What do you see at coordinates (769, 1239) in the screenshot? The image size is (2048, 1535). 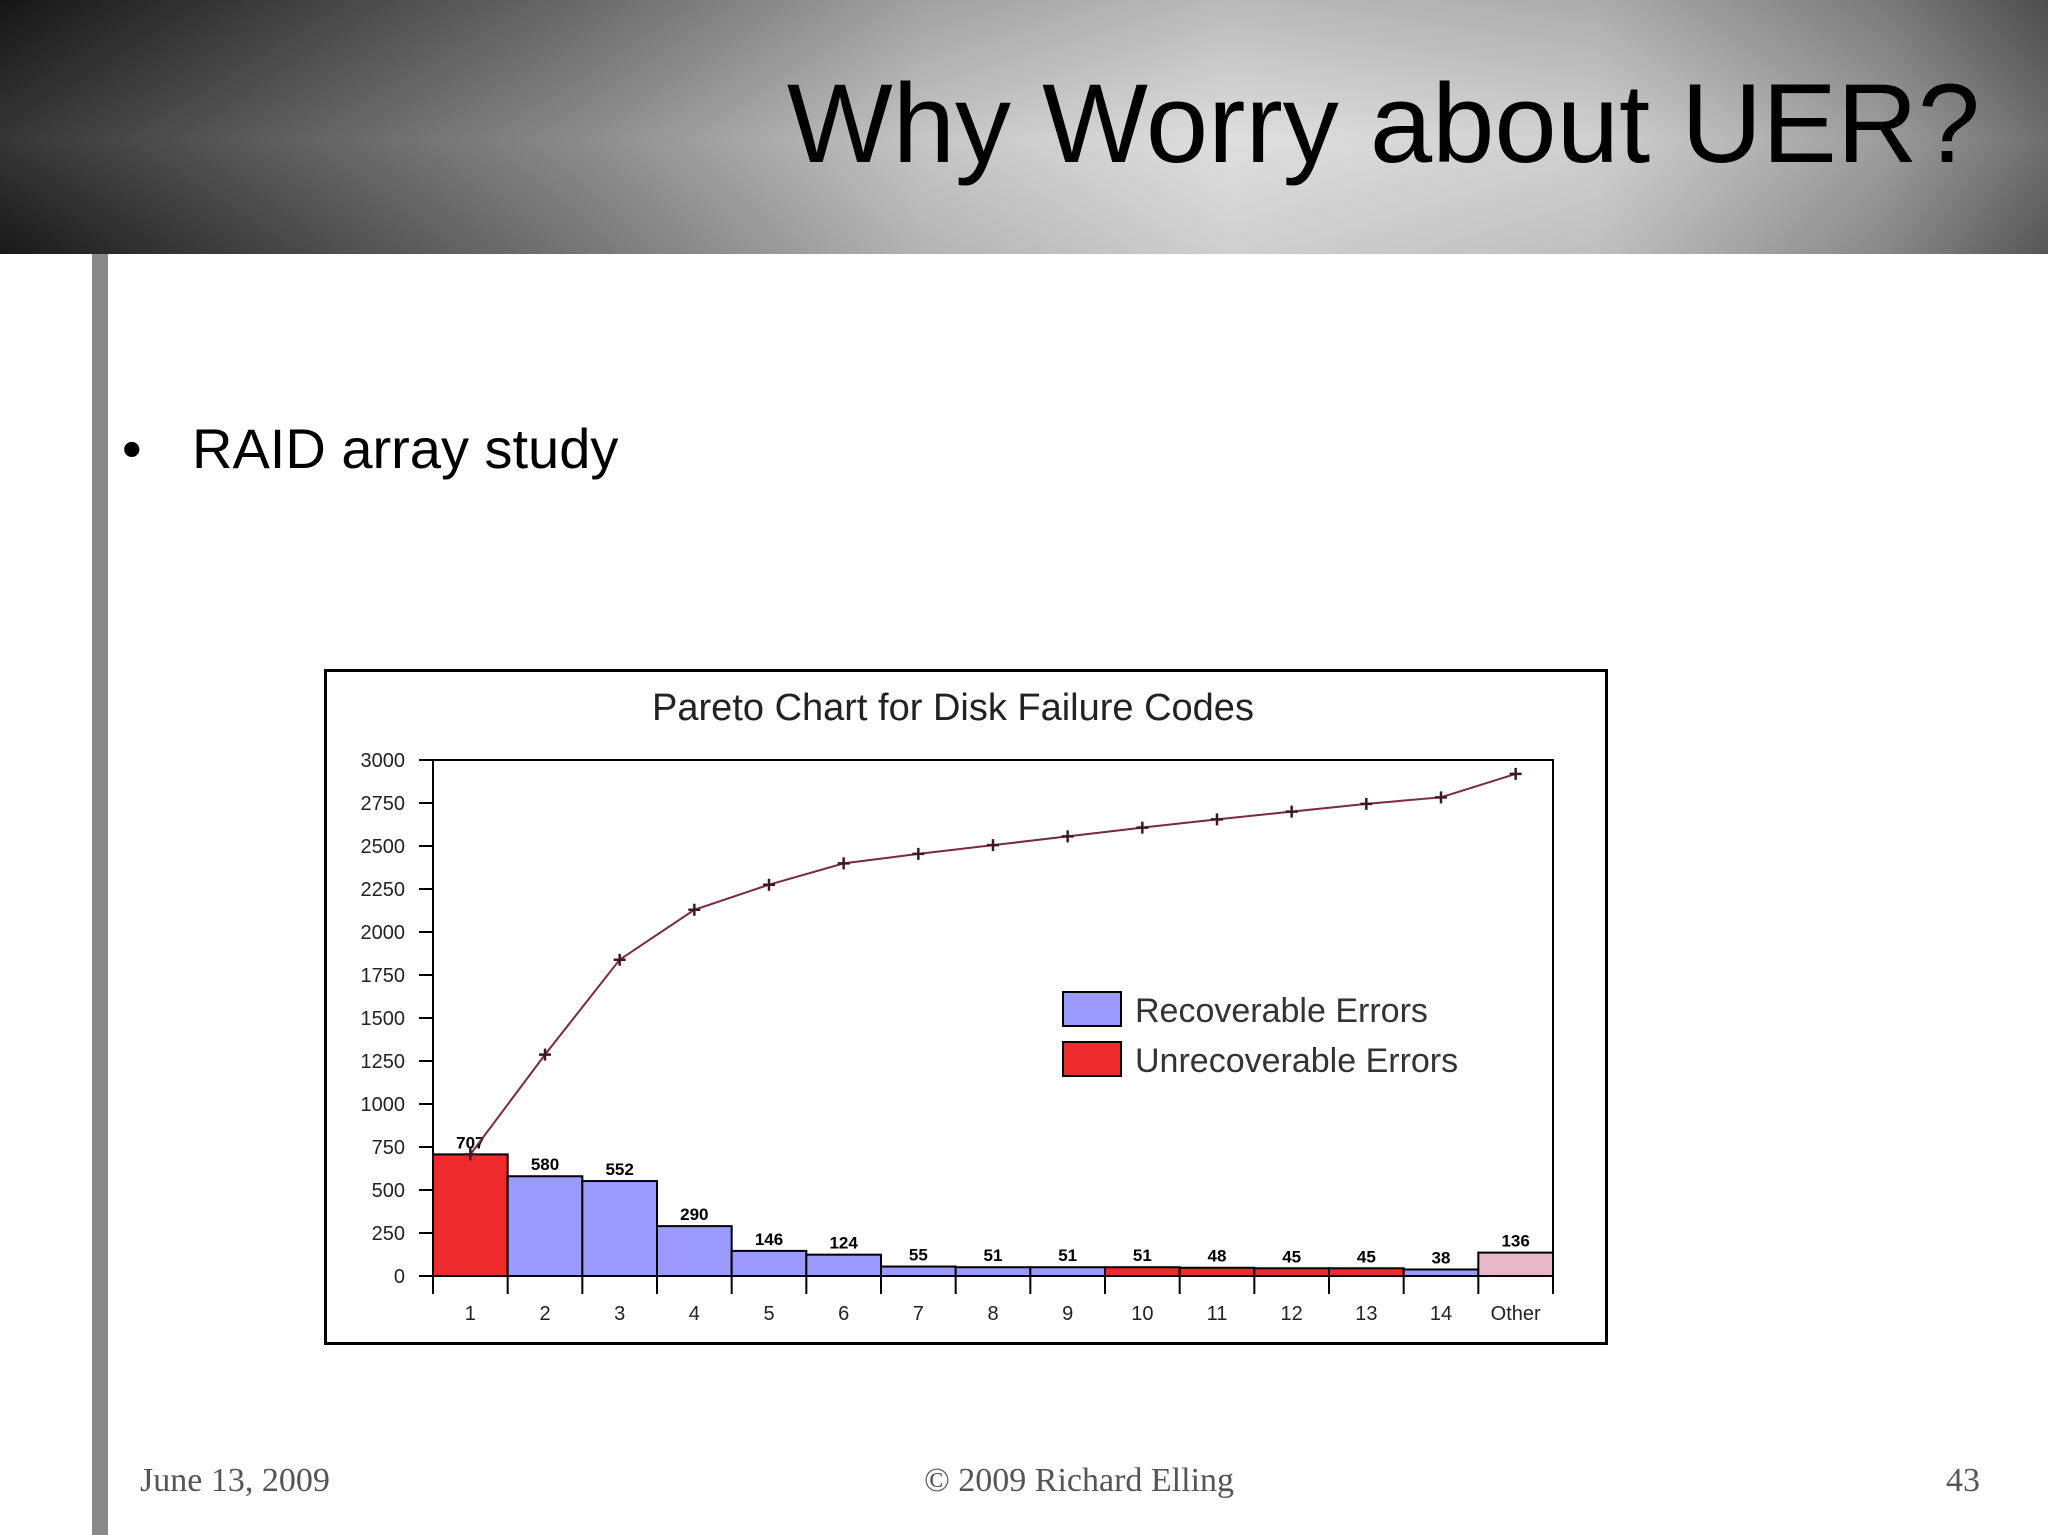 I see `data-label: 146` at bounding box center [769, 1239].